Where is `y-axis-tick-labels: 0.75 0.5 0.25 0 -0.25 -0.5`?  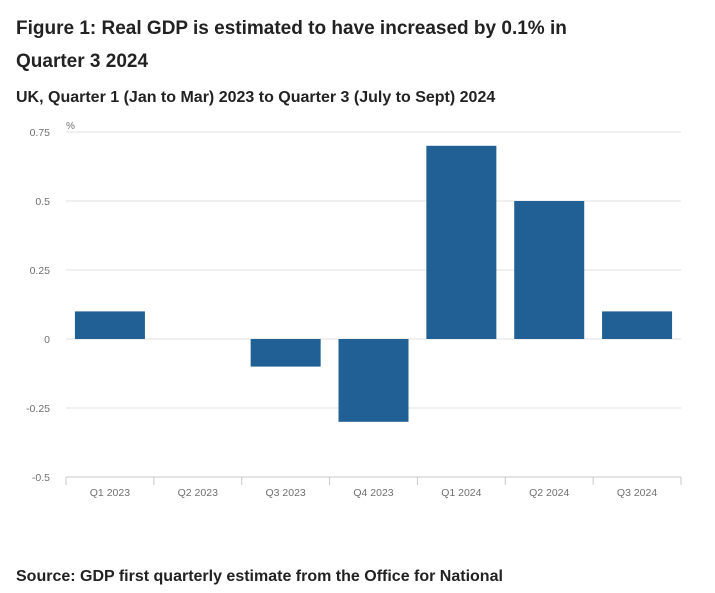
y-axis-tick-labels: 0.75 0.5 0.25 0 -0.25 -0.5 is located at coordinates (38, 305).